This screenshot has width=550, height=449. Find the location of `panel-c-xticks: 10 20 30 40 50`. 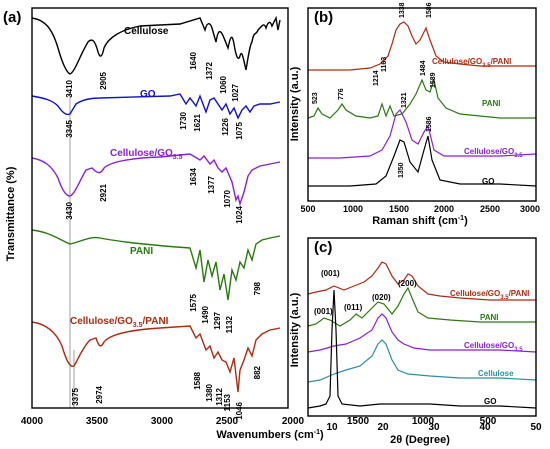

panel-c-xticks: 10 20 30 40 50 is located at coordinates (434, 427).